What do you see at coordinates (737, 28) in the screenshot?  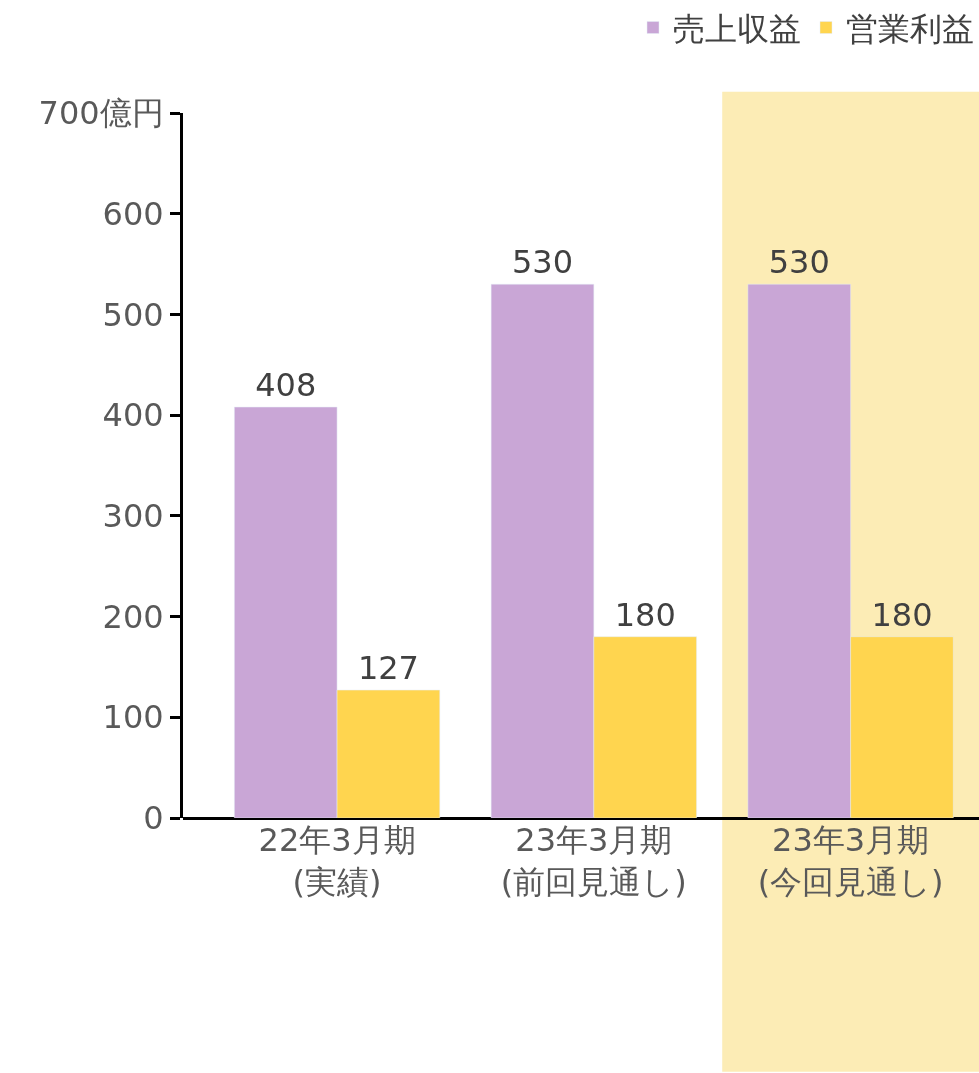 I see `legend-label: 売上収益` at bounding box center [737, 28].